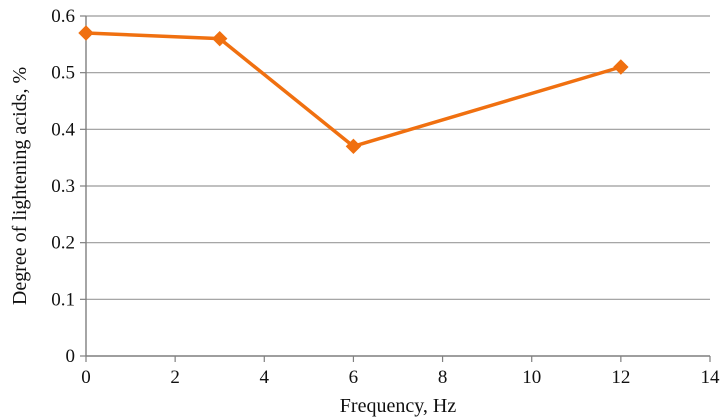  I want to click on y-axis-title: Degree of lightening acids, %, so click(20, 186).